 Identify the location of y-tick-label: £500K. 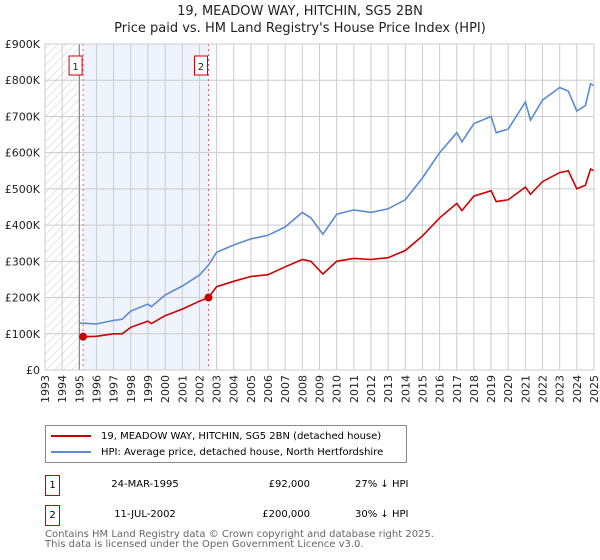
(23, 189).